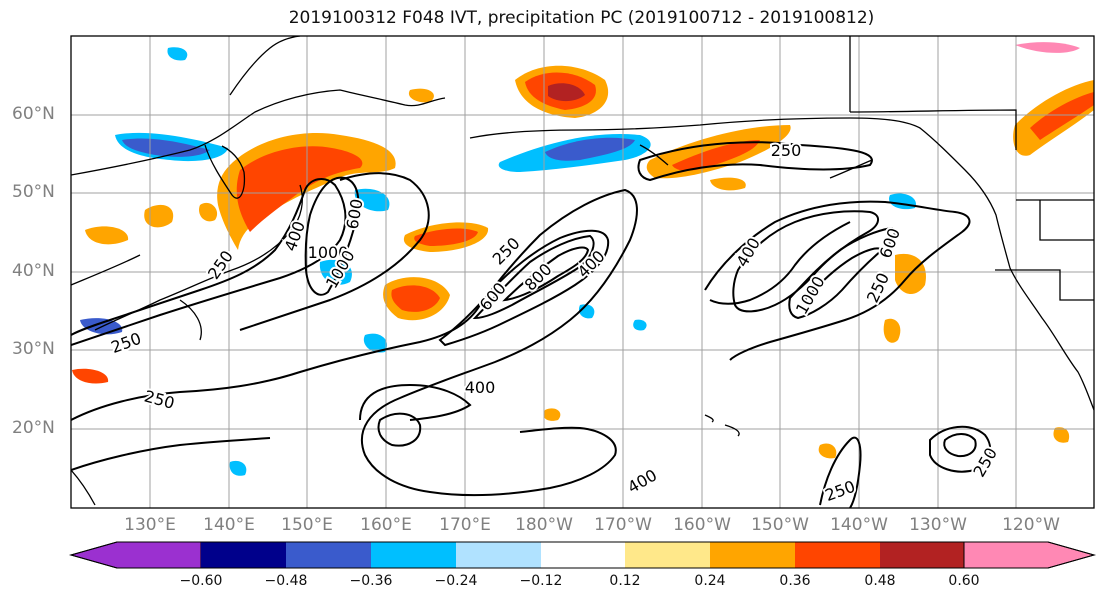 This screenshot has height=601, width=1105. Describe the element at coordinates (33, 349) in the screenshot. I see `lat-label-30n: 30°N` at that location.